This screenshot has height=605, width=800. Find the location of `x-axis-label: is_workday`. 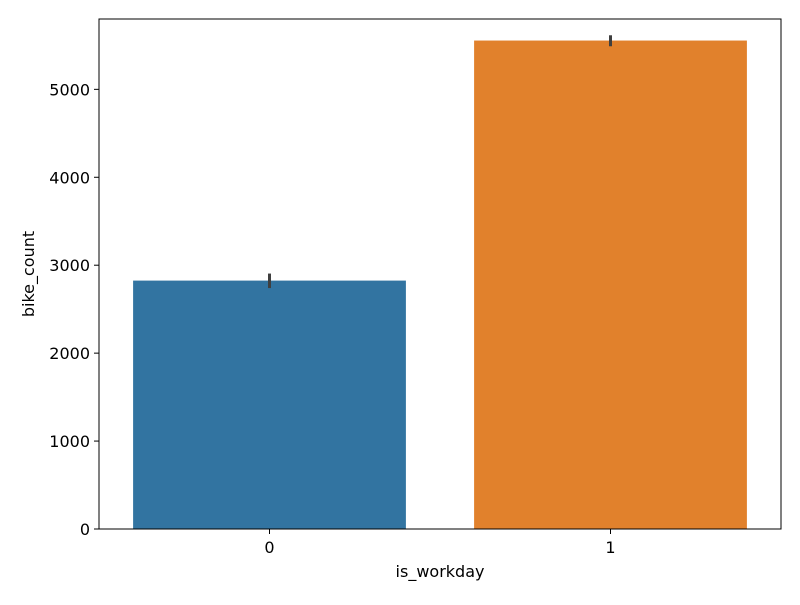

x-axis-label: is_workday is located at coordinates (440, 572).